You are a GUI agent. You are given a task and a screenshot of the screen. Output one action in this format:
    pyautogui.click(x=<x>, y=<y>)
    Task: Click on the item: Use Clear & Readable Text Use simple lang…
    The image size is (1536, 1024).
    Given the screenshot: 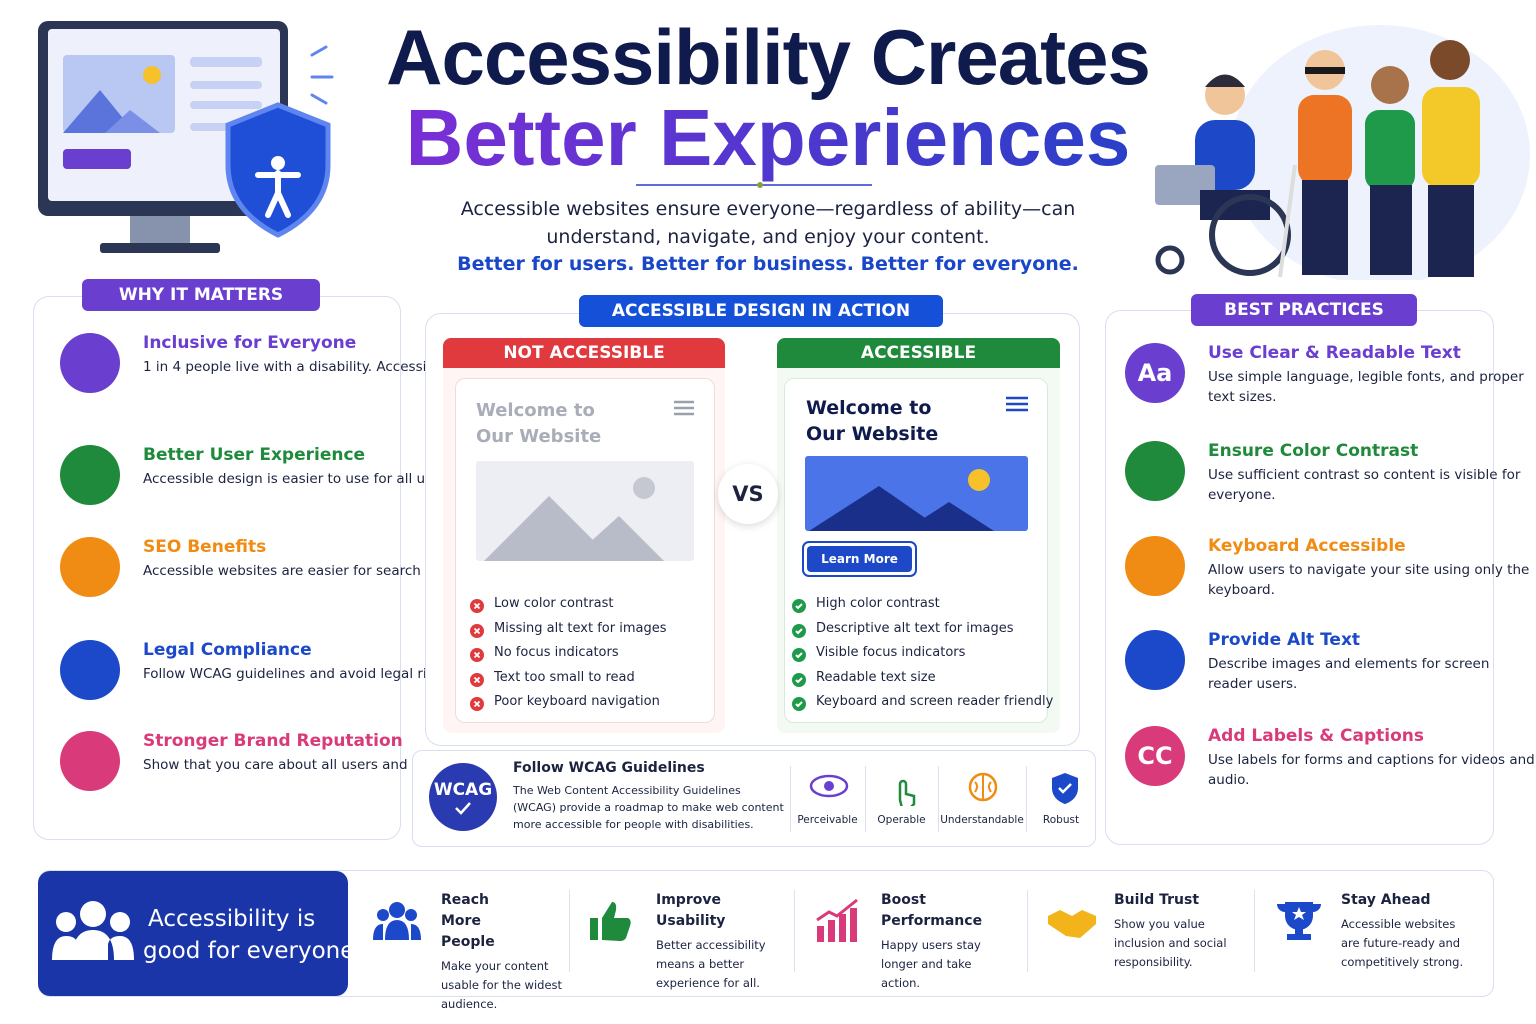 What is the action you would take?
    pyautogui.click(x=1372, y=375)
    